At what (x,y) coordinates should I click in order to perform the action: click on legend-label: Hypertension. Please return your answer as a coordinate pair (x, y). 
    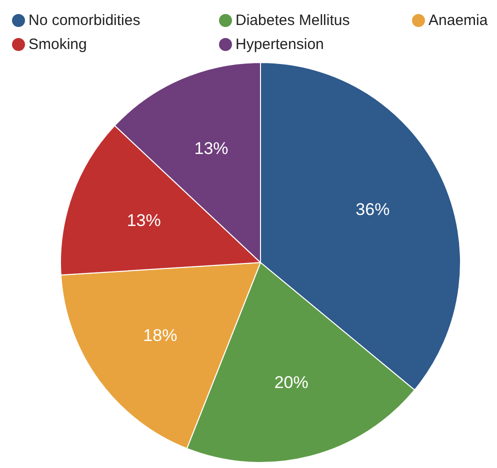
    Looking at the image, I should click on (280, 44).